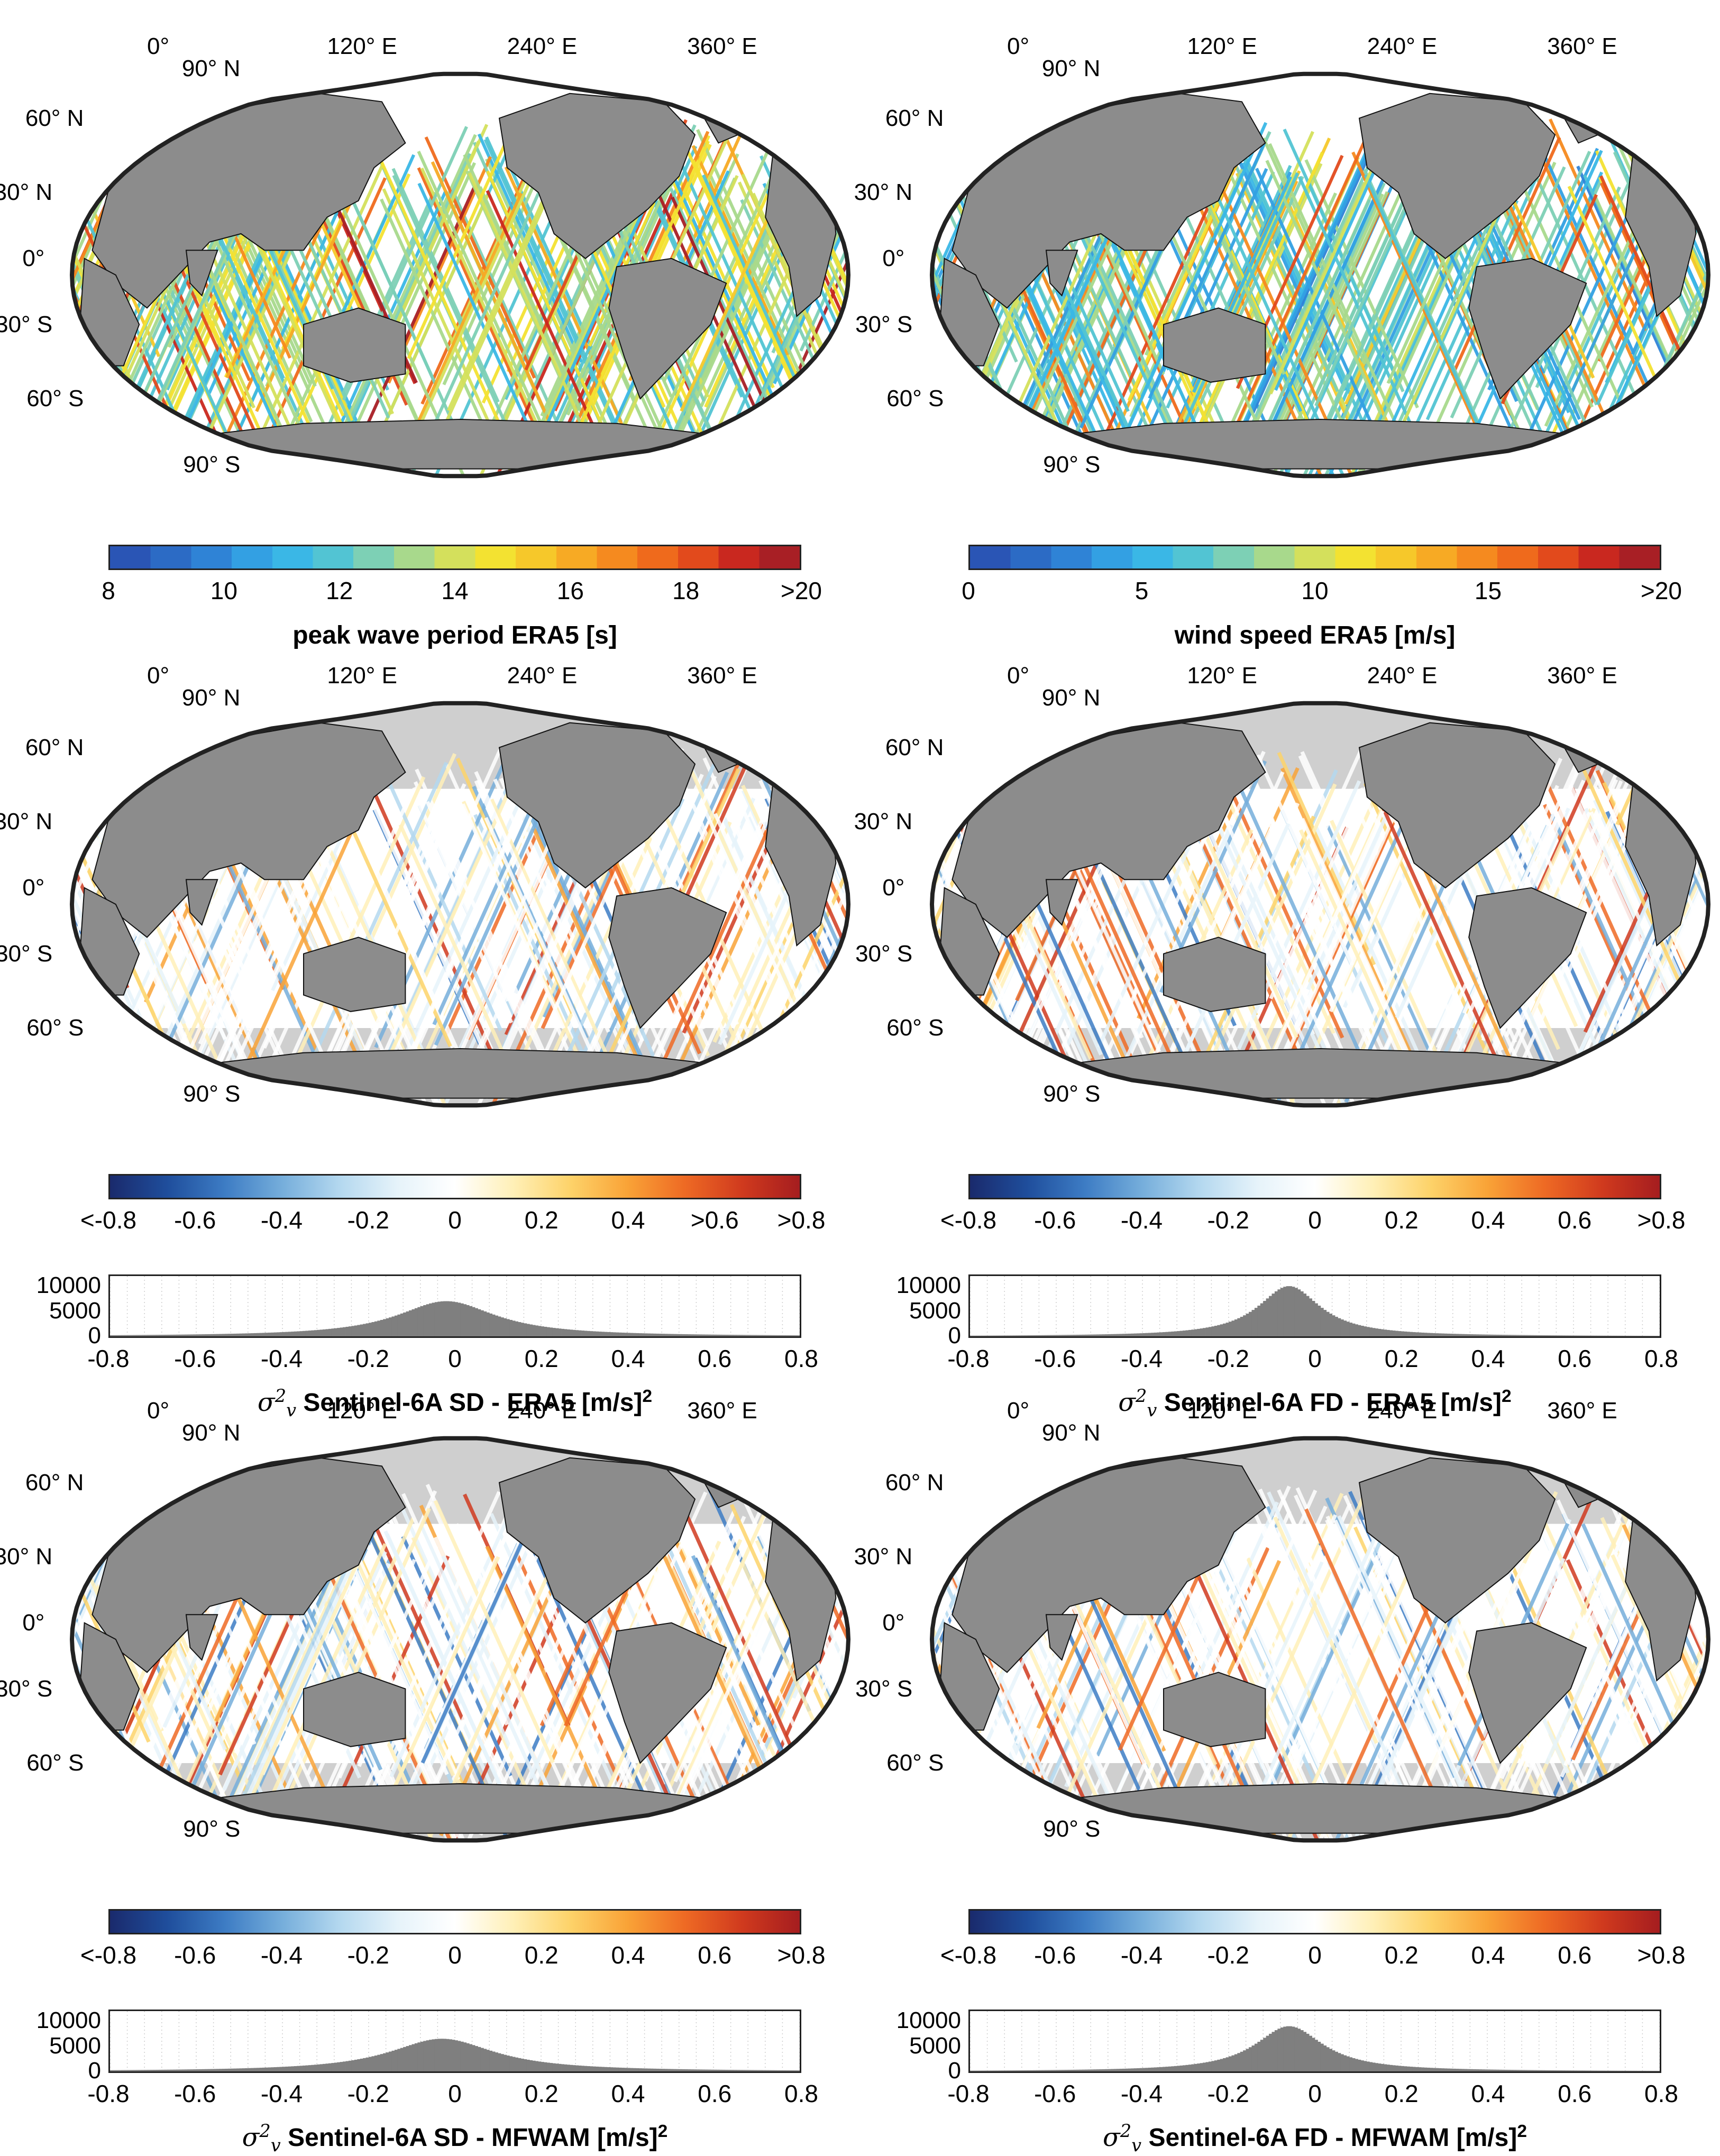  Describe the element at coordinates (722, 676) in the screenshot. I see `longitude-label: 360° E` at that location.